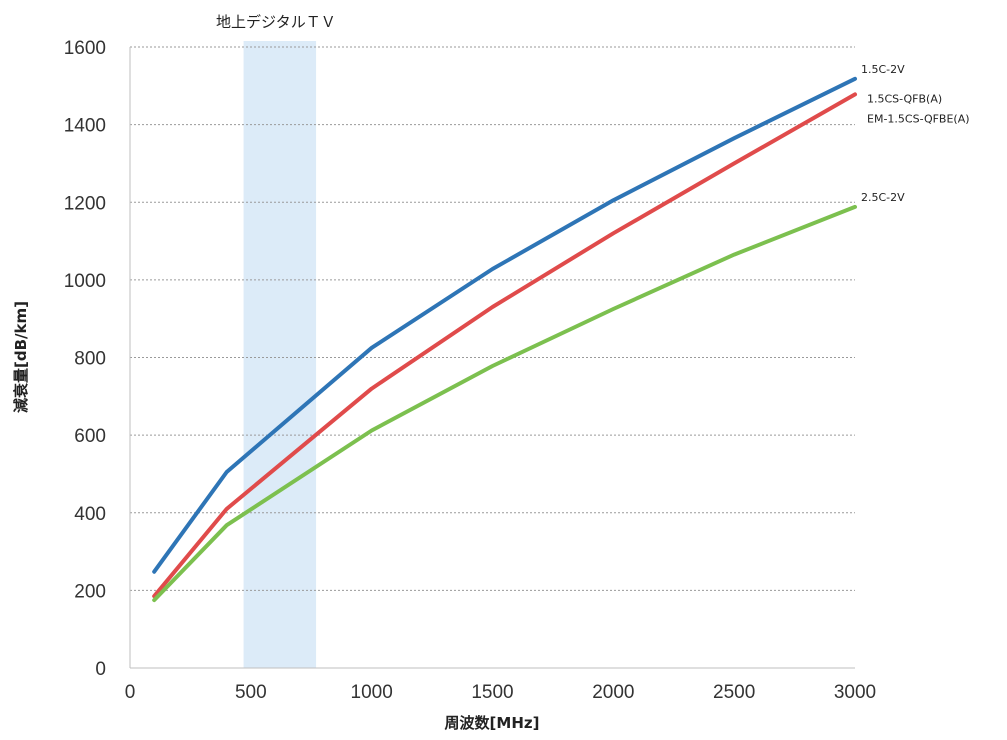 The image size is (1007, 740). I want to click on x-tick-label: 1500, so click(492, 692).